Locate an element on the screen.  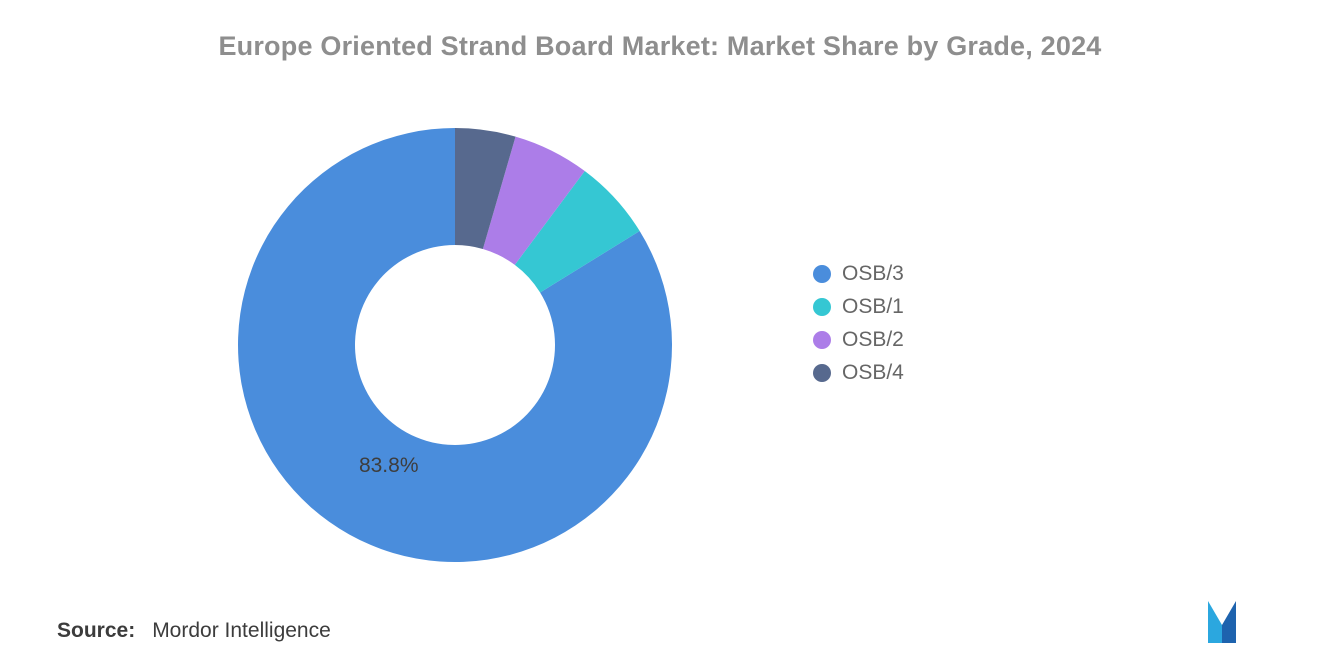
donut-segment-osb1 is located at coordinates (577, 232).